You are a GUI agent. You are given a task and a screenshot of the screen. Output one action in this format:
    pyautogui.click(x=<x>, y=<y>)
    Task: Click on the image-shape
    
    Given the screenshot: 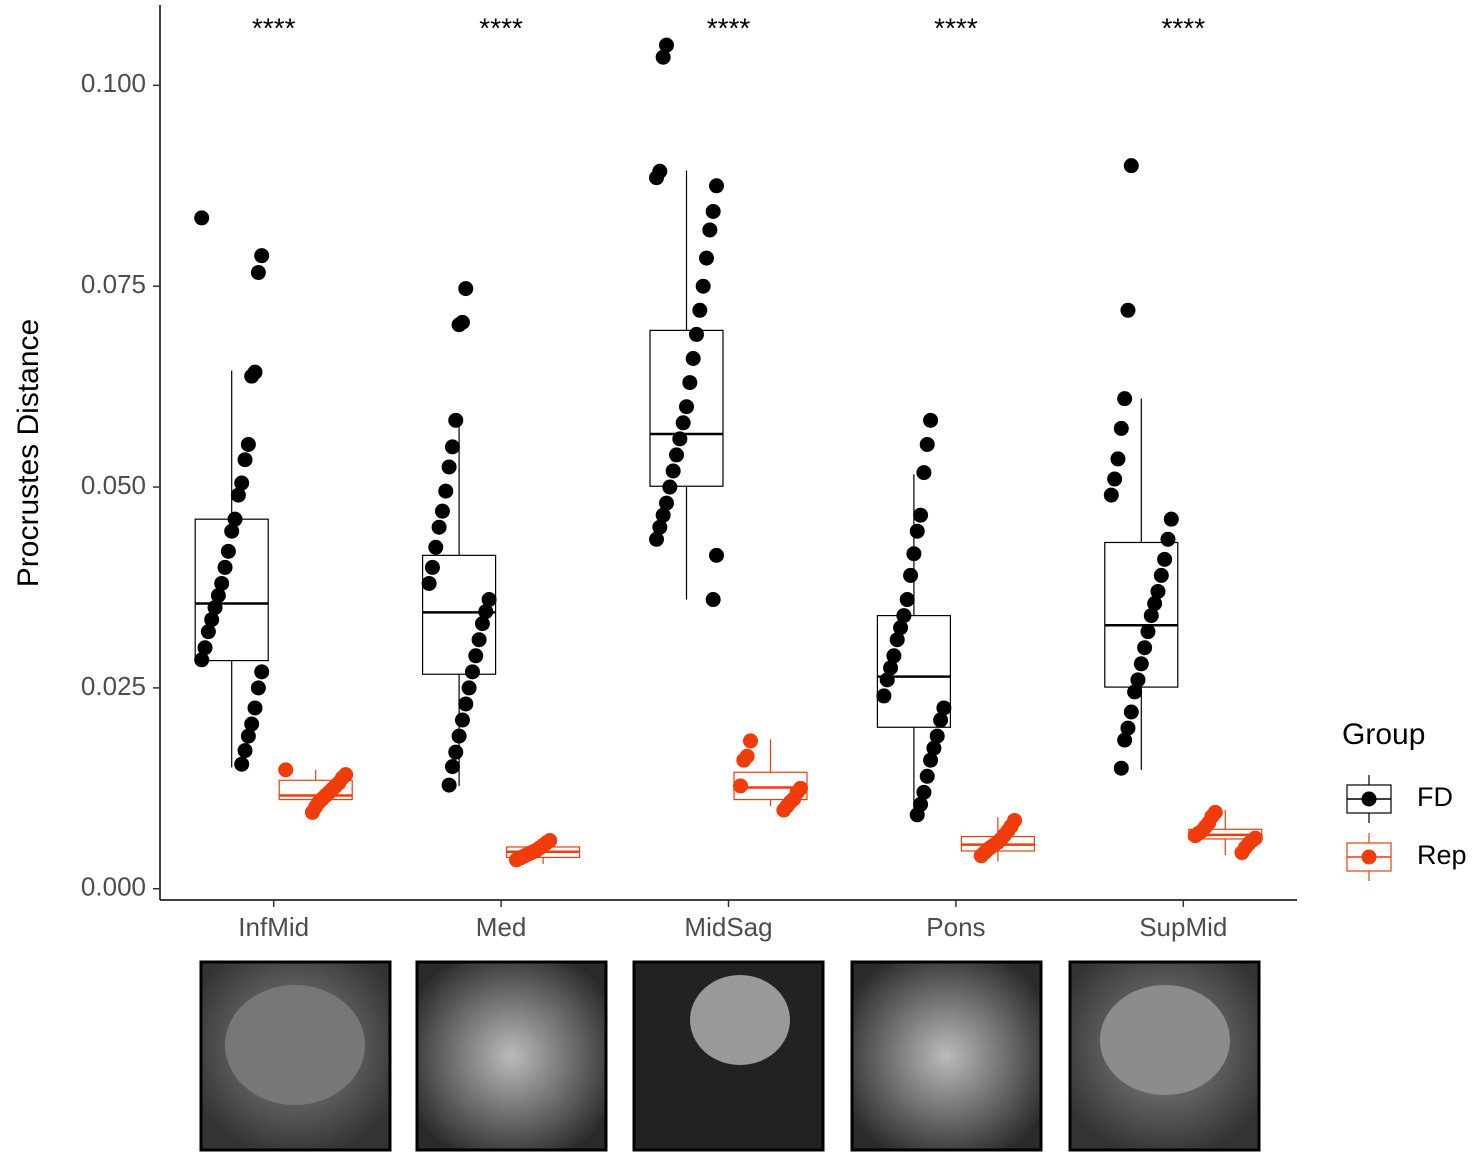 What is the action you would take?
    pyautogui.click(x=295, y=1045)
    